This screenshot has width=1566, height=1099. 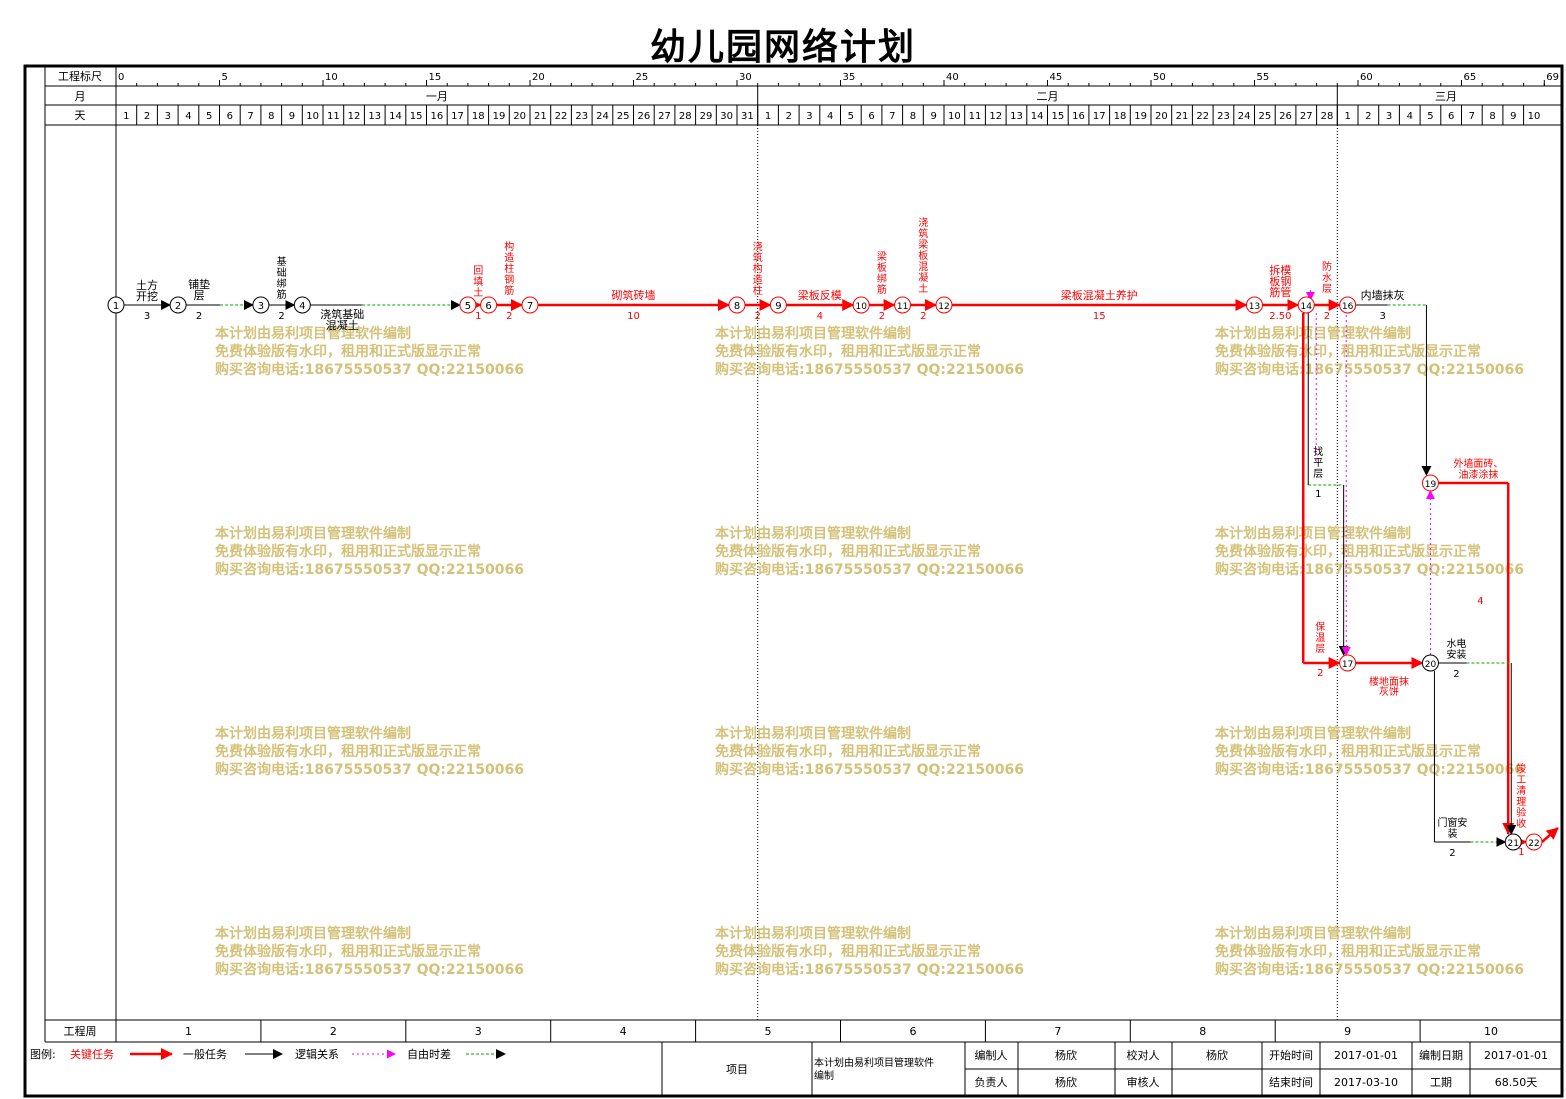 I want to click on node-label: 12, so click(x=943, y=307).